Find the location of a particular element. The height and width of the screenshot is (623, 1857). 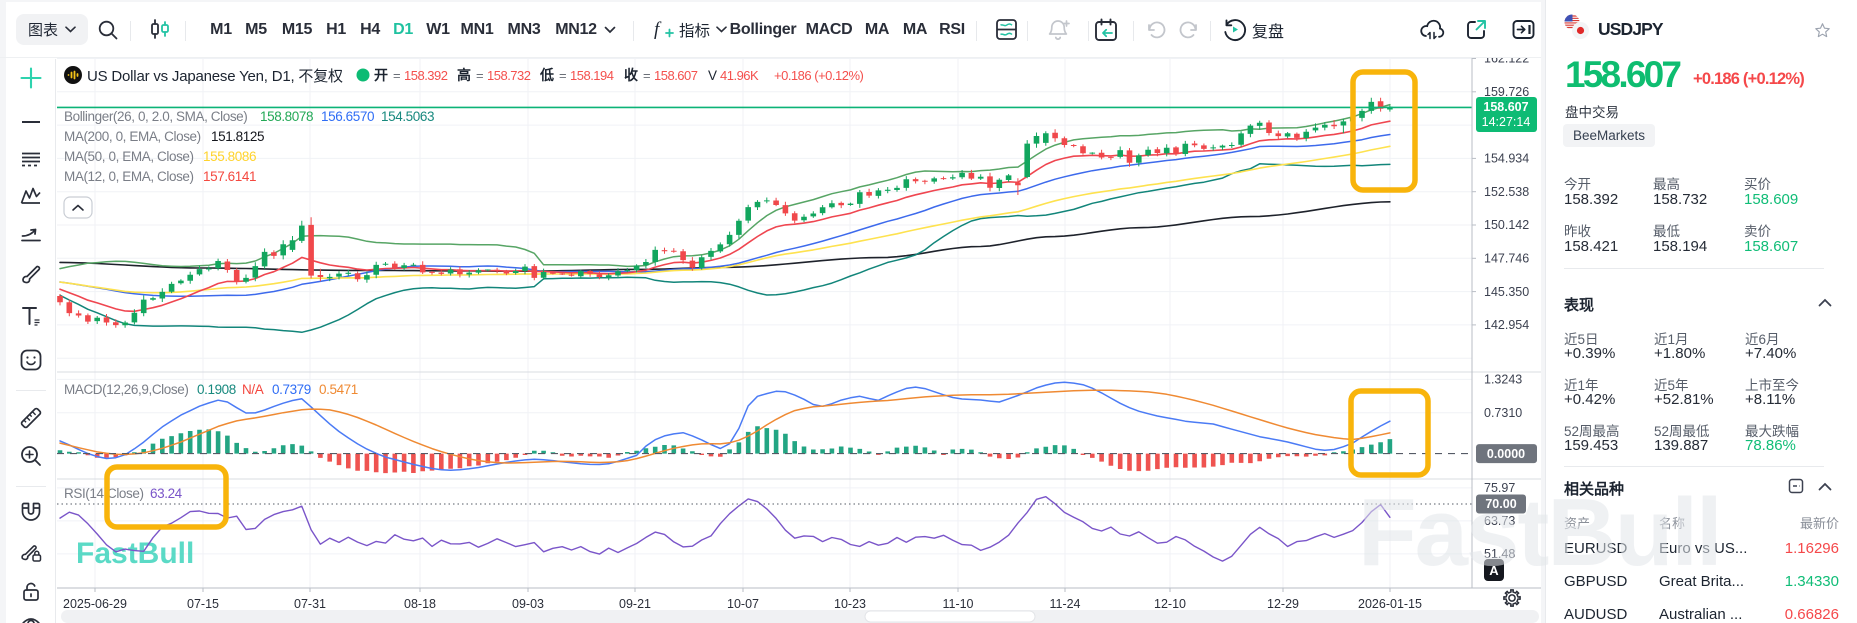

svg-text: f is located at coordinates (658, 29).